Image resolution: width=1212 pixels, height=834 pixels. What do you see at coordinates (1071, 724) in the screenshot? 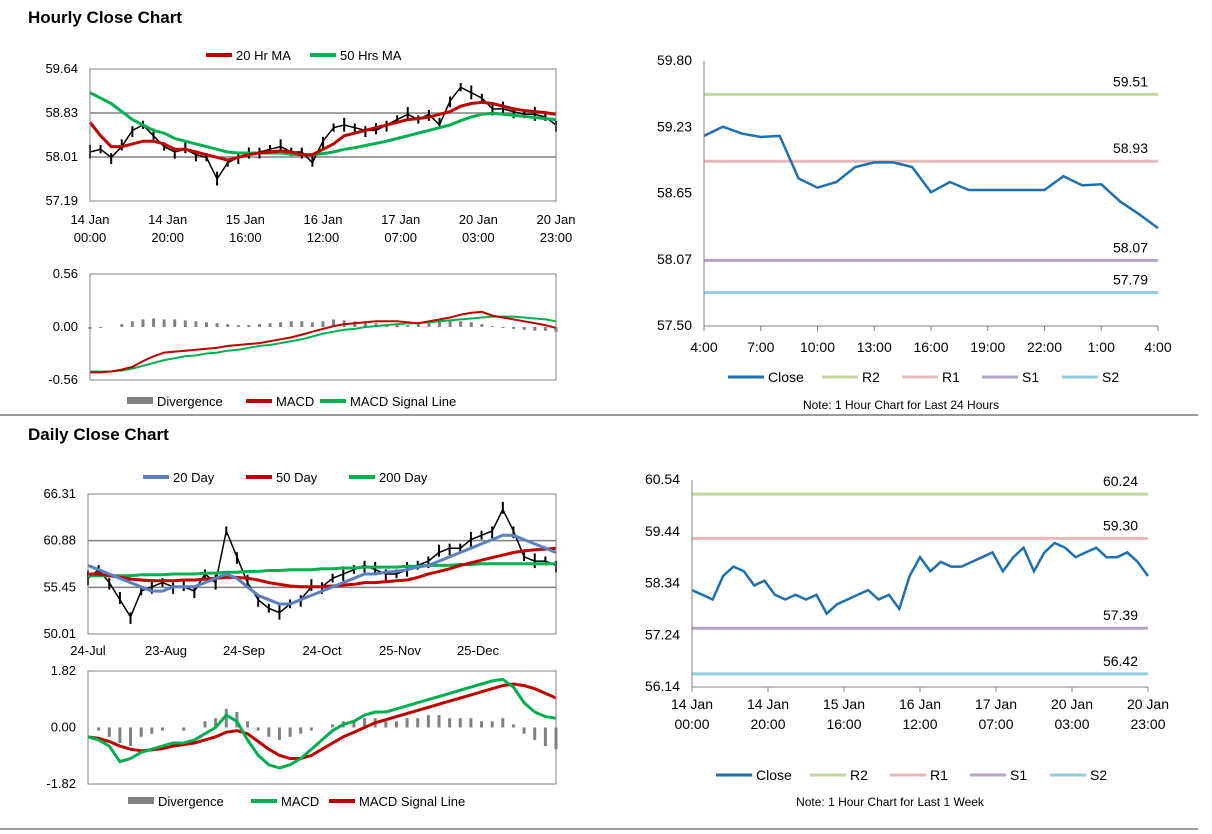
I see `daily-levels-xtick-label: 03:00` at bounding box center [1071, 724].